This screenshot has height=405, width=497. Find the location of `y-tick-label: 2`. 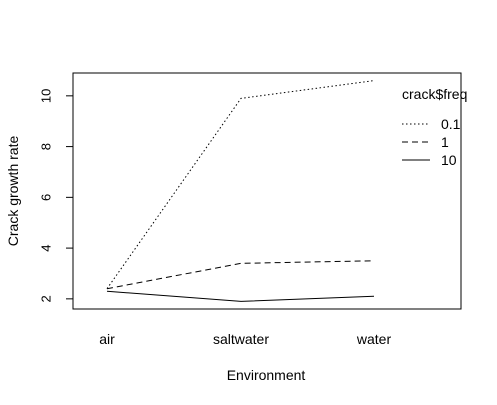

y-tick-label: 2 is located at coordinates (45, 298).